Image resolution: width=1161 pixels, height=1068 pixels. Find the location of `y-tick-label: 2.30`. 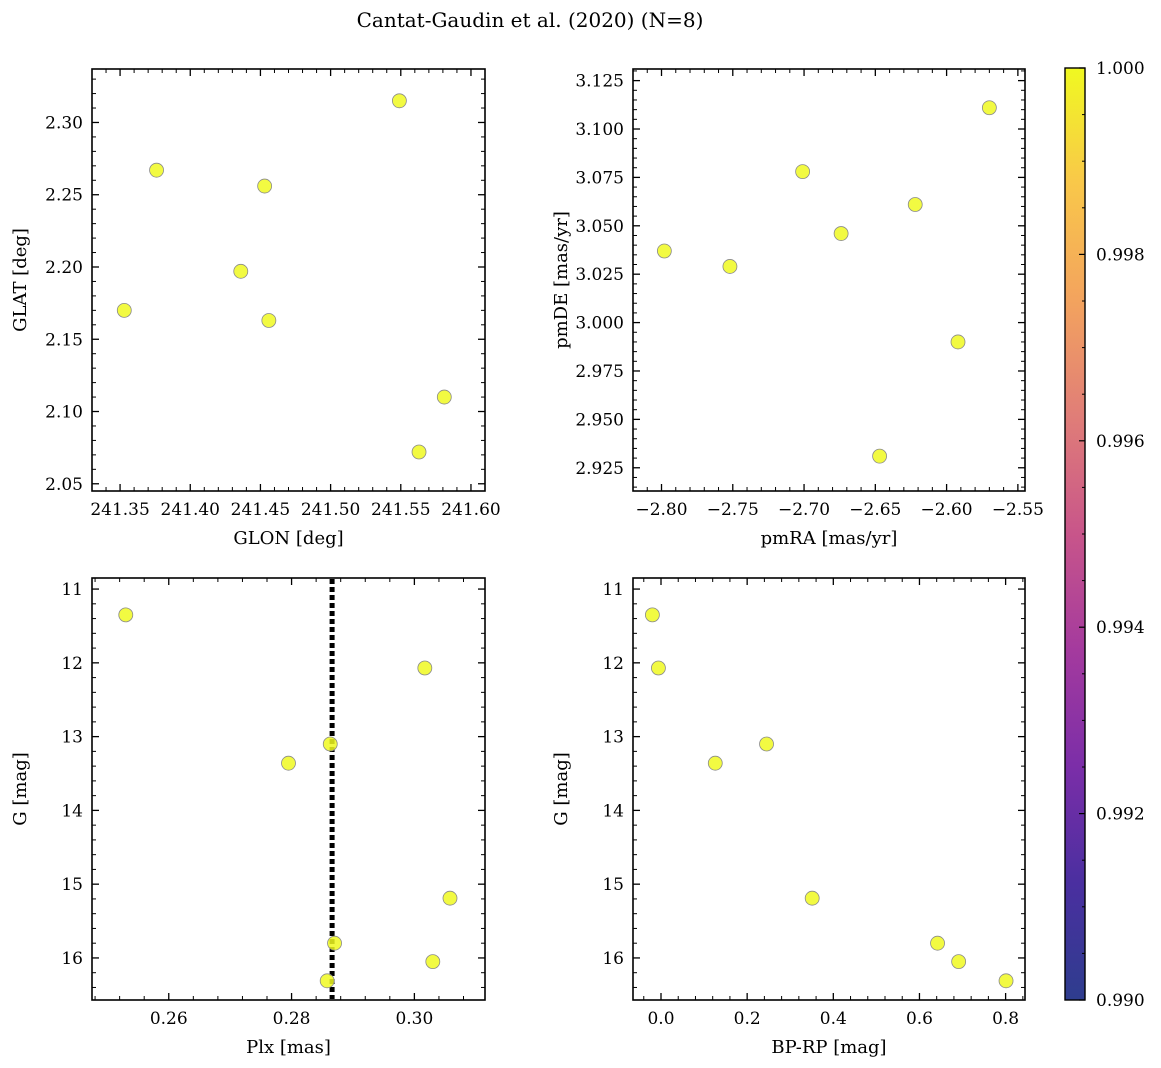

y-tick-label: 2.30 is located at coordinates (64, 123).